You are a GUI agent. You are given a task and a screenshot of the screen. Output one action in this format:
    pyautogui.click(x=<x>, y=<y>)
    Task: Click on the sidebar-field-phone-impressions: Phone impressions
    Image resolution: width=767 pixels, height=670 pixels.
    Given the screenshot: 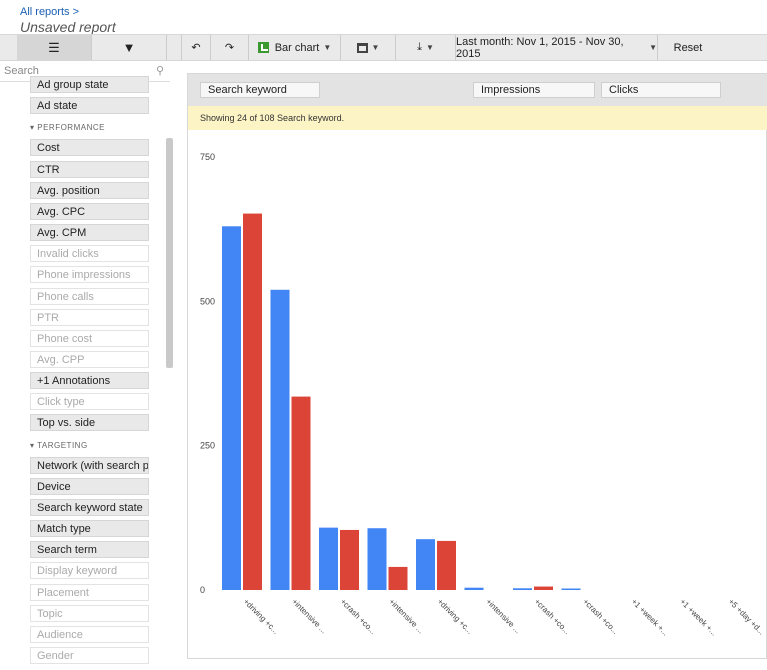 What is the action you would take?
    pyautogui.click(x=89, y=275)
    